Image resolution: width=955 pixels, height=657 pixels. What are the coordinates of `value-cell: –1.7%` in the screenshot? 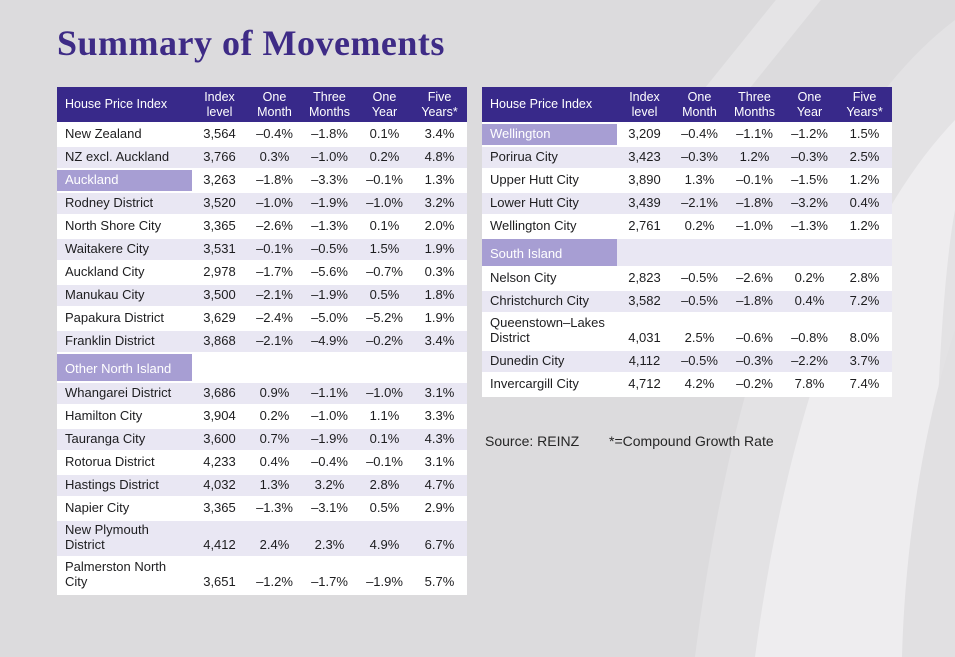 It's located at (329, 576).